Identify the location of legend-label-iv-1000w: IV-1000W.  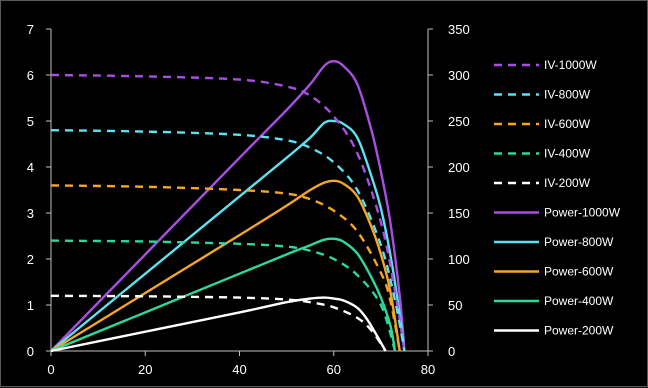
(570, 65).